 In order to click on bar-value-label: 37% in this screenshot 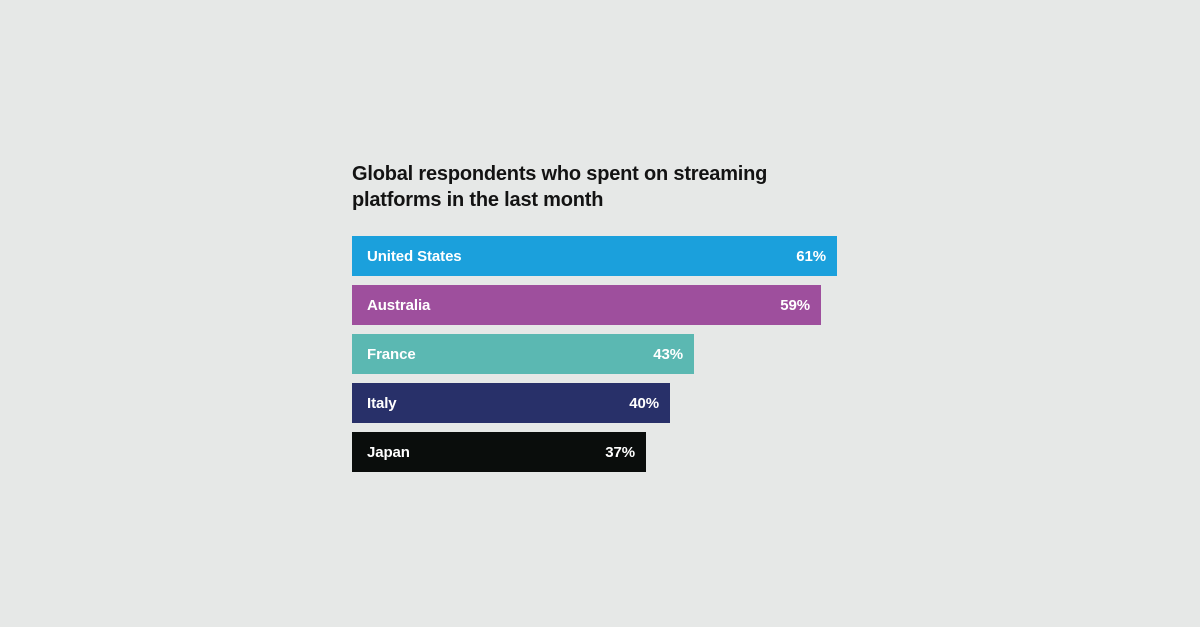, I will do `click(620, 452)`.